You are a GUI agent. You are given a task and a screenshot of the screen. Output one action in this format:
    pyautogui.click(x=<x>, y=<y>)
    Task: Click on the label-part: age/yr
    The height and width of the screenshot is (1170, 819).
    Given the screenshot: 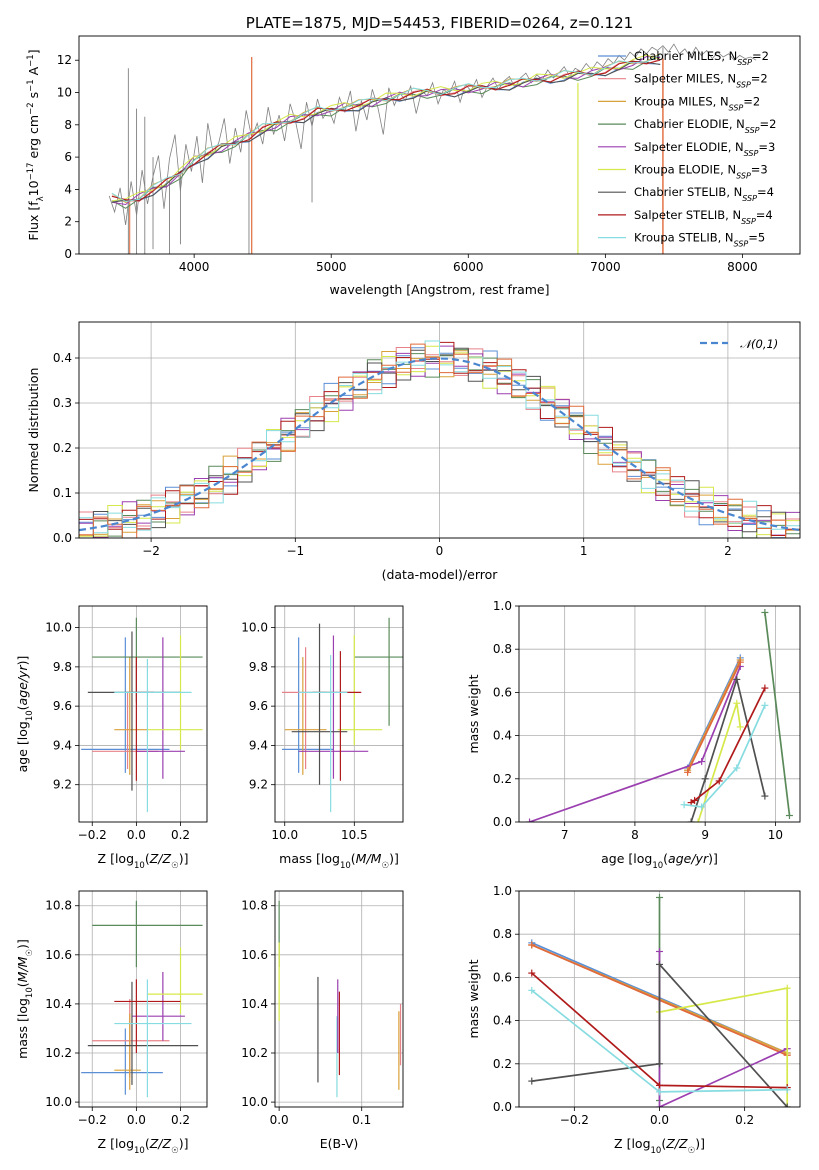 What is the action you would take?
    pyautogui.click(x=688, y=858)
    